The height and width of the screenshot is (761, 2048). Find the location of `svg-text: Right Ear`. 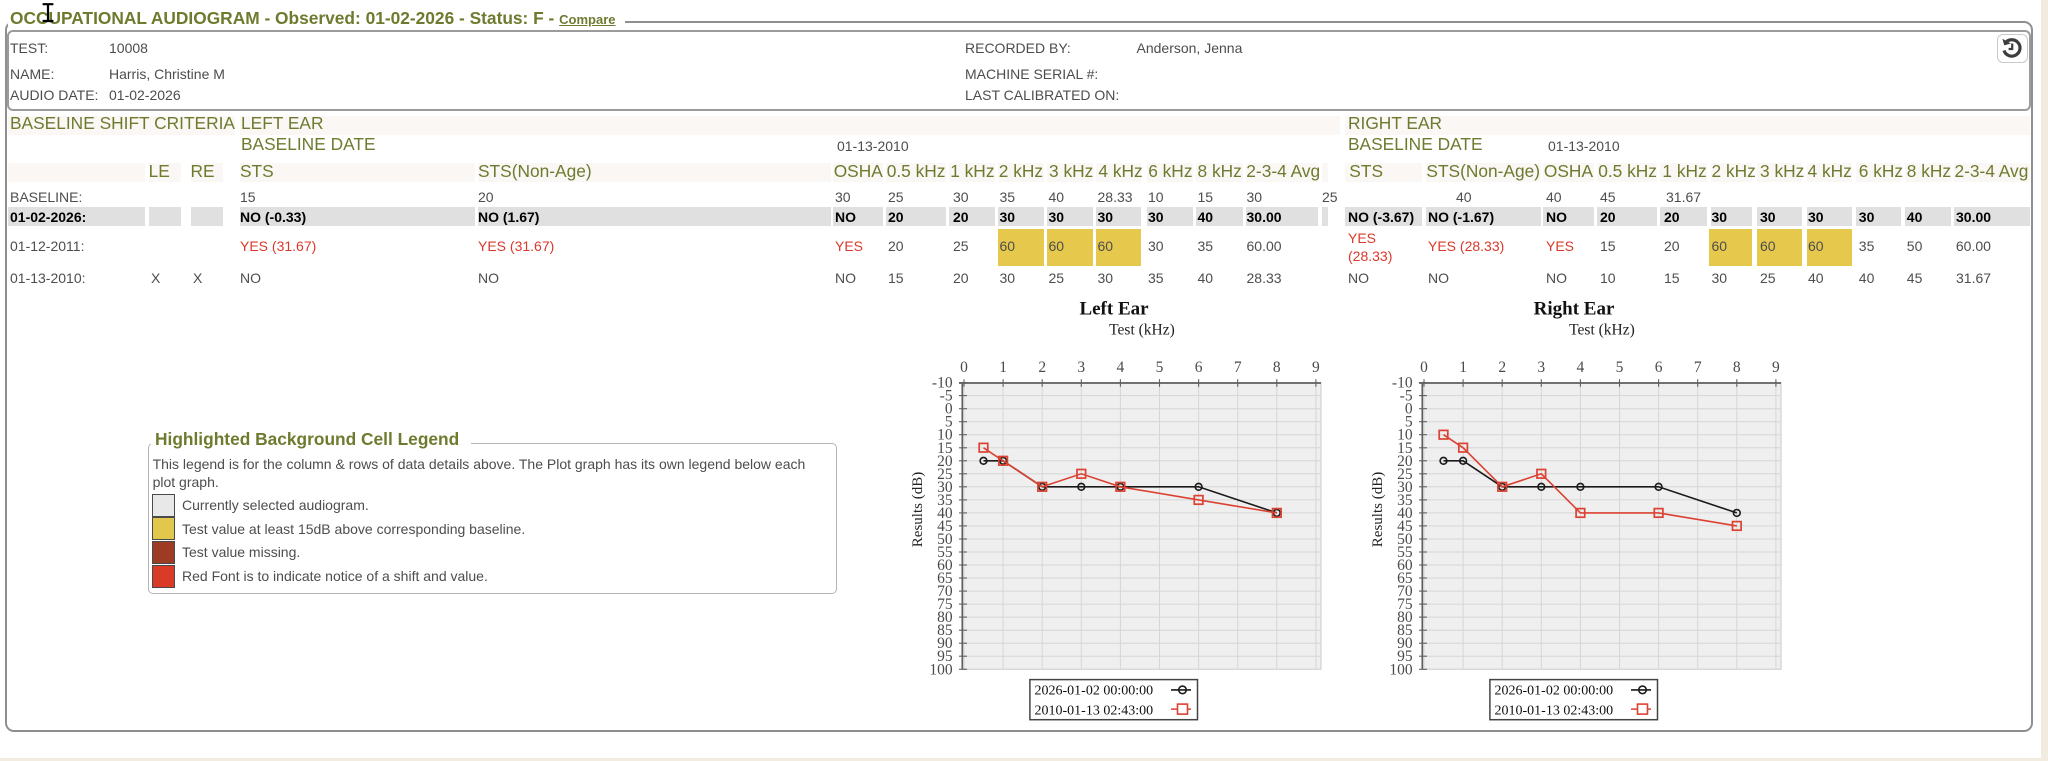

svg-text: Right Ear is located at coordinates (1574, 308).